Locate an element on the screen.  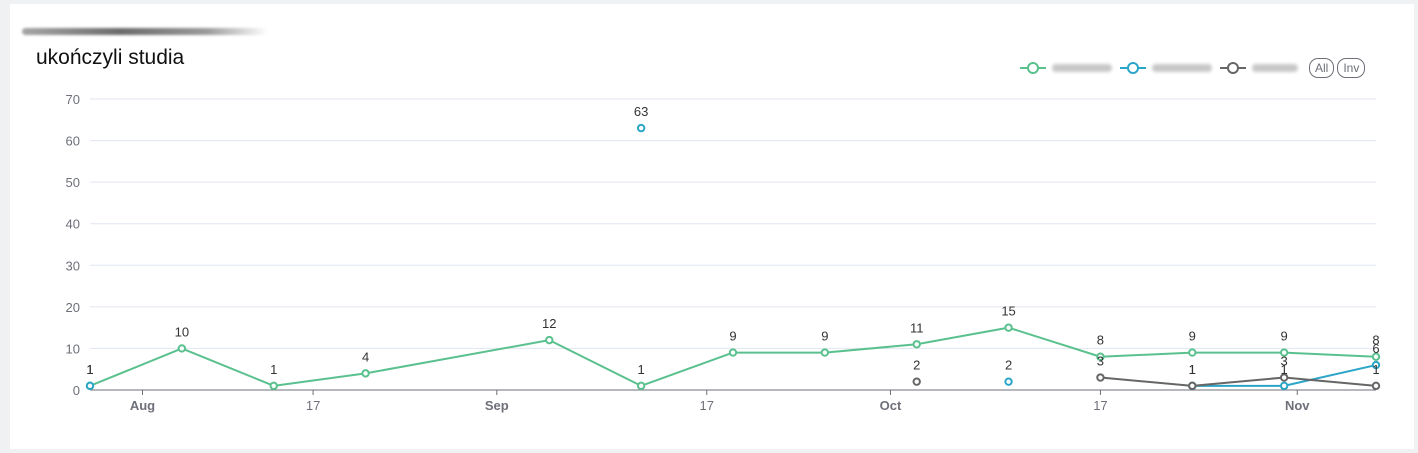
x-tick-label: Aug is located at coordinates (142, 405).